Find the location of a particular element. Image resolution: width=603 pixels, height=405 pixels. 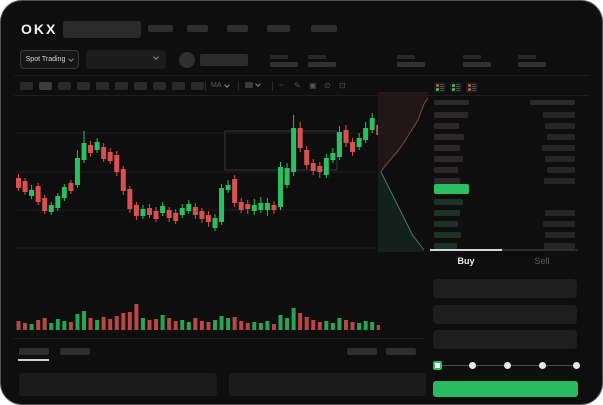

settings-icon: ⊙ is located at coordinates (327, 85).